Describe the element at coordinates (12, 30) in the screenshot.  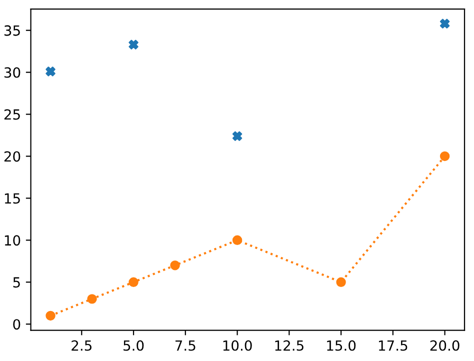
I see `y-tick-label: 35` at that location.